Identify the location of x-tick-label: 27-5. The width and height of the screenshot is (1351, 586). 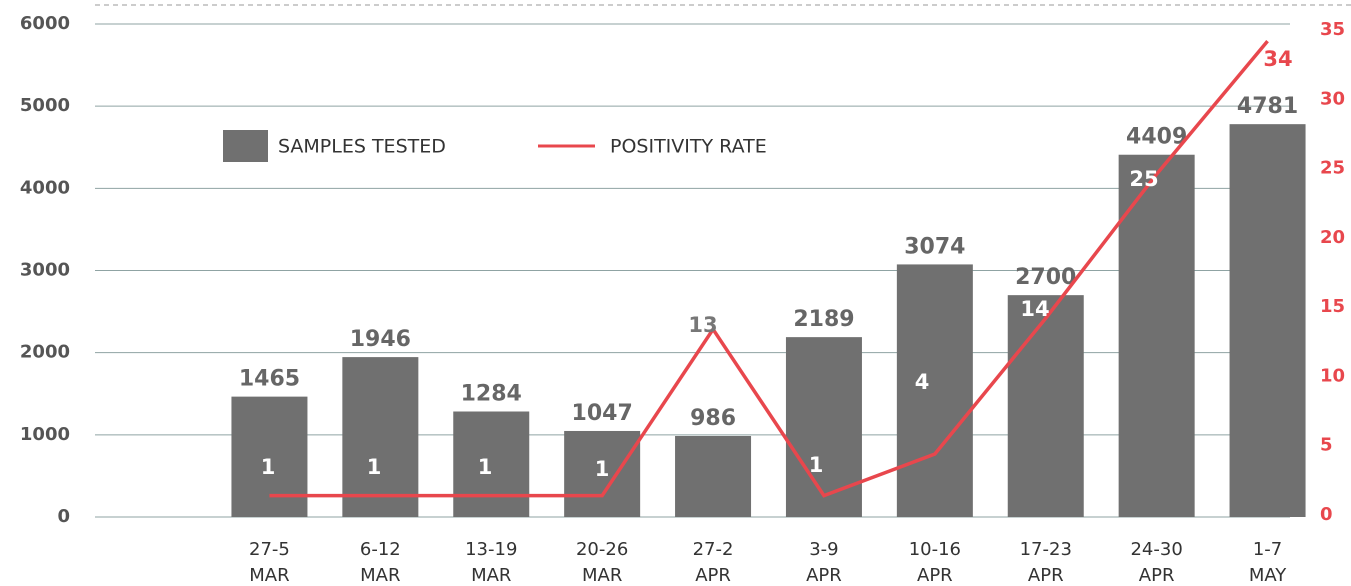
(269, 549).